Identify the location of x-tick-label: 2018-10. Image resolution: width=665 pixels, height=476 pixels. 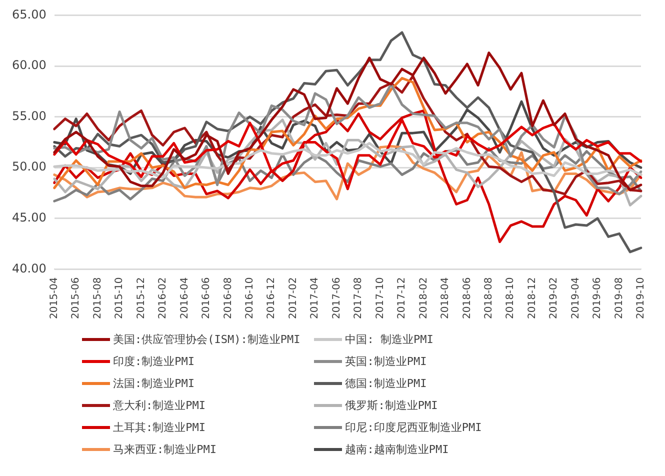
(510, 298).